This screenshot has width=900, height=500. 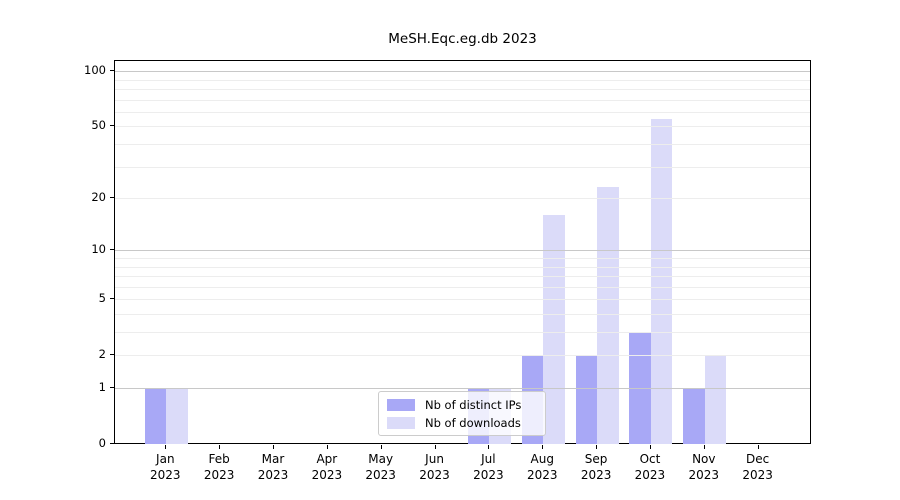 What do you see at coordinates (473, 404) in the screenshot?
I see `legend-label-distinct-ips: Nb of distinct IPs` at bounding box center [473, 404].